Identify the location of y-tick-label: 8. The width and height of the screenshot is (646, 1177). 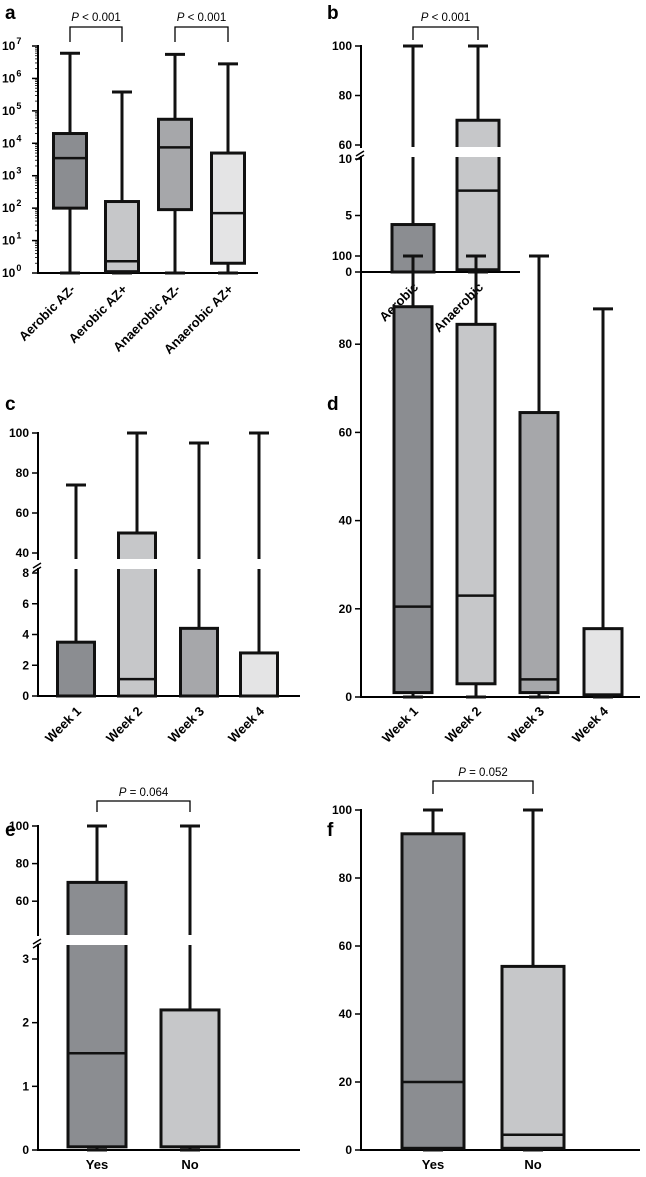
(25, 573).